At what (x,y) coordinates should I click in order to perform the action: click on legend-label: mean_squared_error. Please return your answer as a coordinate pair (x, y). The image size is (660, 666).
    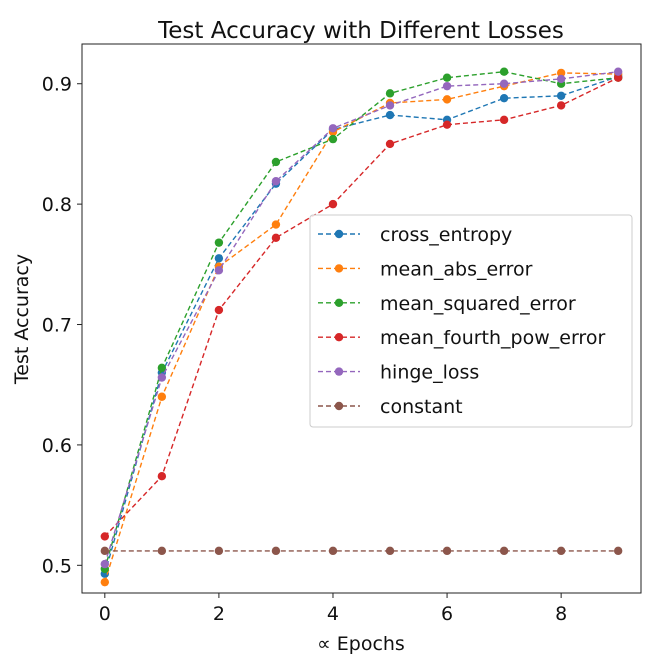
    Looking at the image, I should click on (478, 304).